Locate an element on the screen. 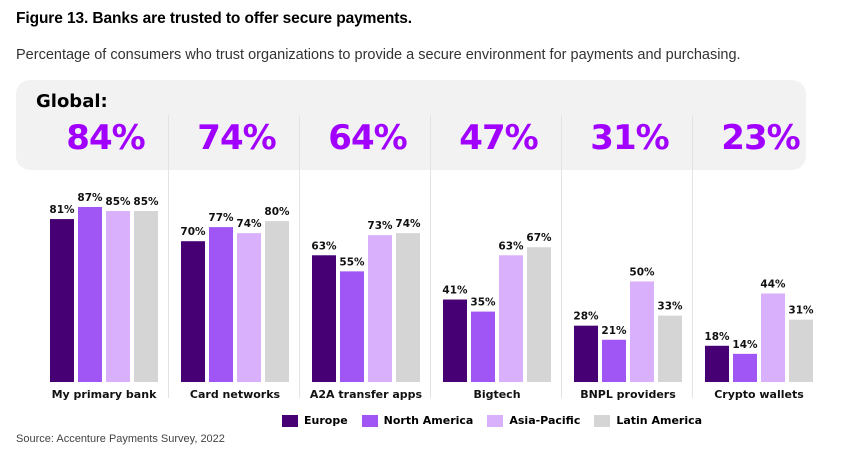 The width and height of the screenshot is (850, 460). bar-value-label: 14% is located at coordinates (745, 345).